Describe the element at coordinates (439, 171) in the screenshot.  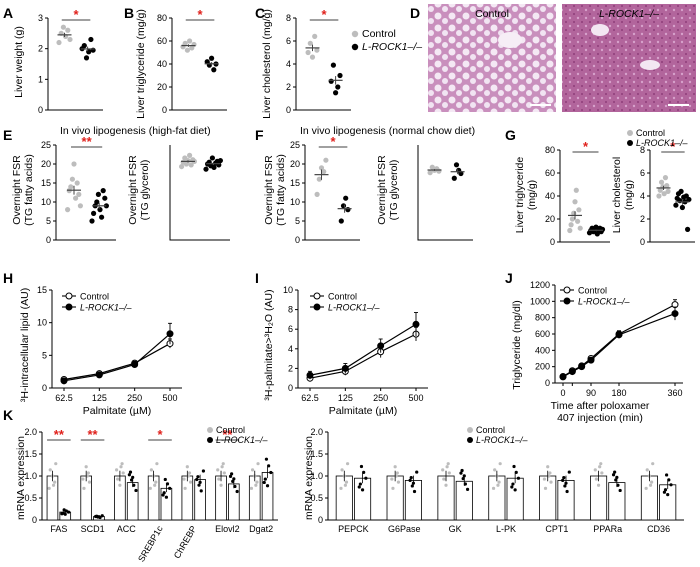
I see `point-F2` at that location.